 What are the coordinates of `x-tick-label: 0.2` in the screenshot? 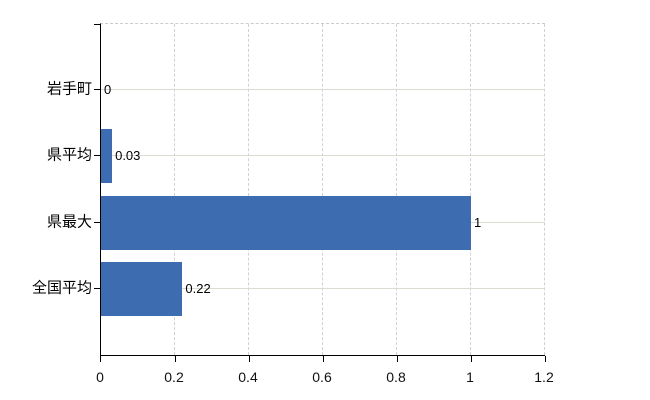 It's located at (174, 377).